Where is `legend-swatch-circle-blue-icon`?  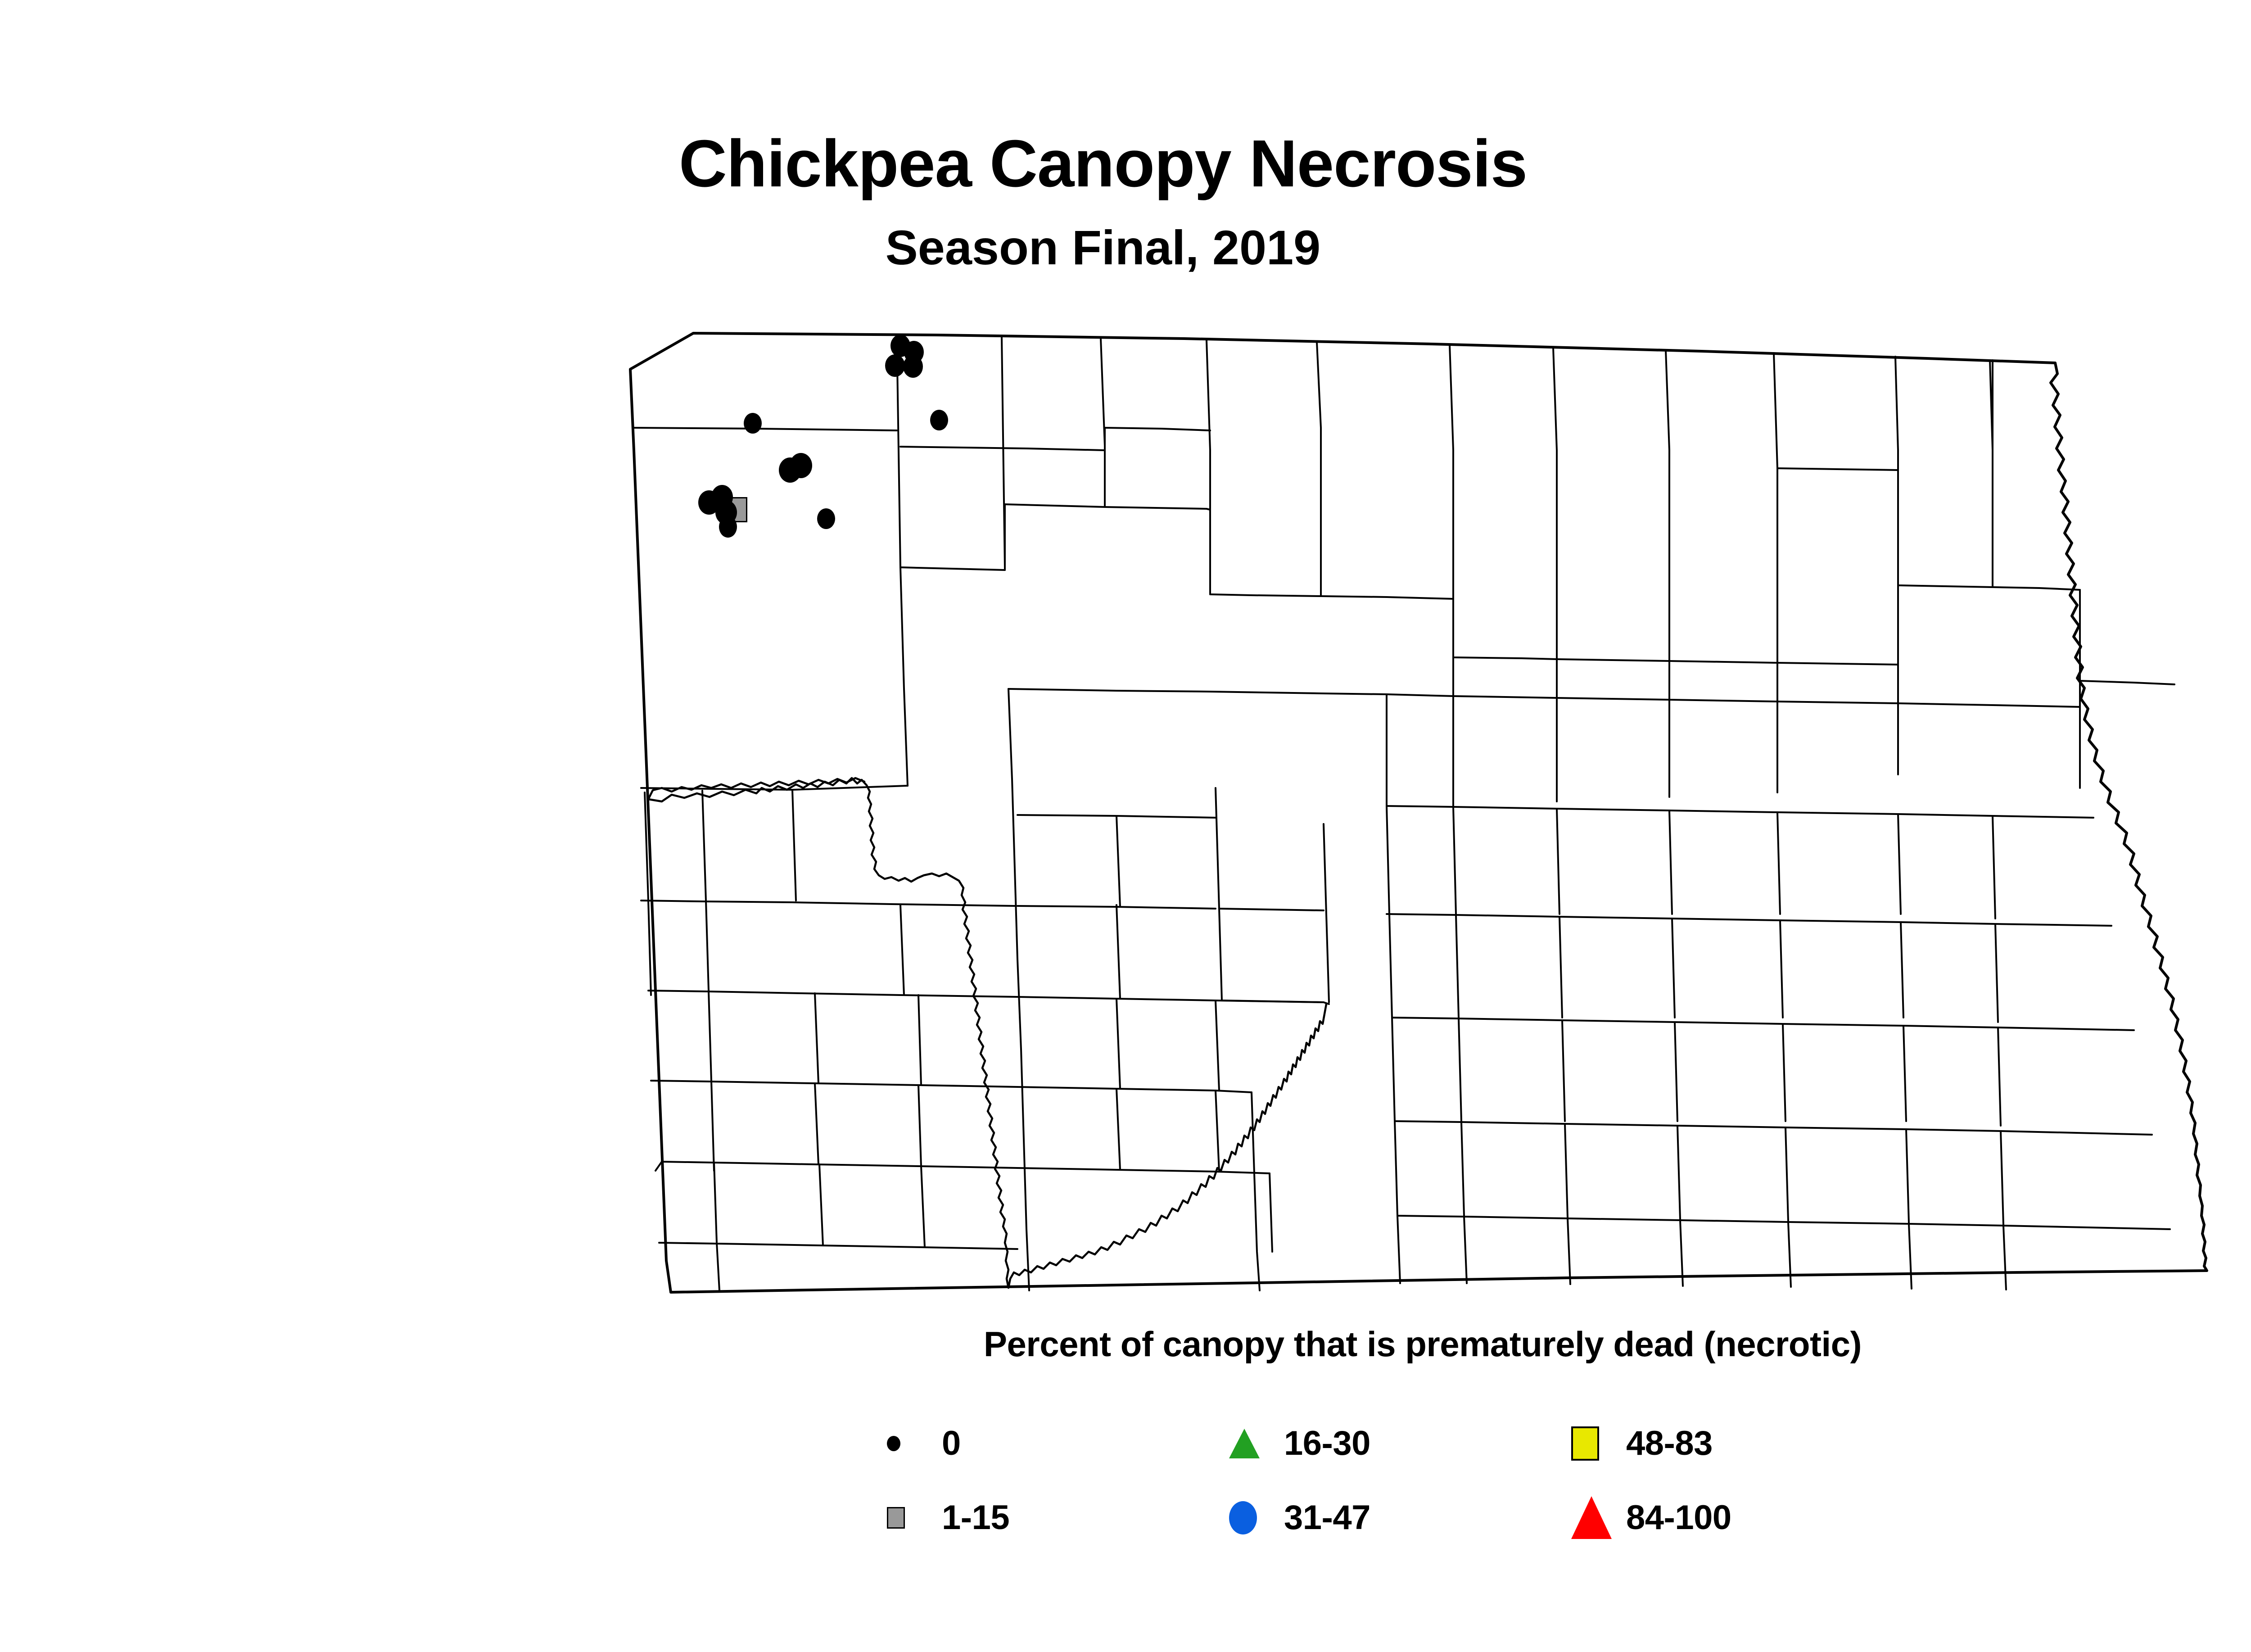
legend-swatch-circle-blue-icon is located at coordinates (1256, 1518).